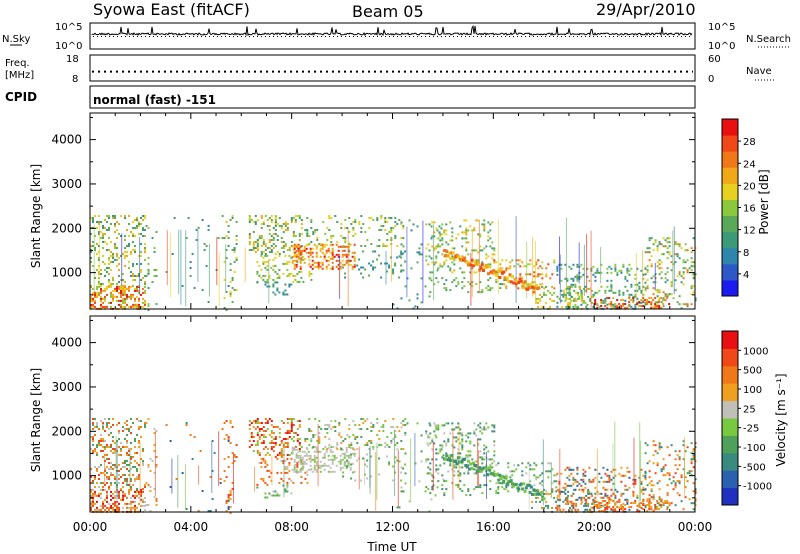 The width and height of the screenshot is (800, 554). Describe the element at coordinates (19, 75) in the screenshot. I see `freq-unit-label: [MHz]` at that location.